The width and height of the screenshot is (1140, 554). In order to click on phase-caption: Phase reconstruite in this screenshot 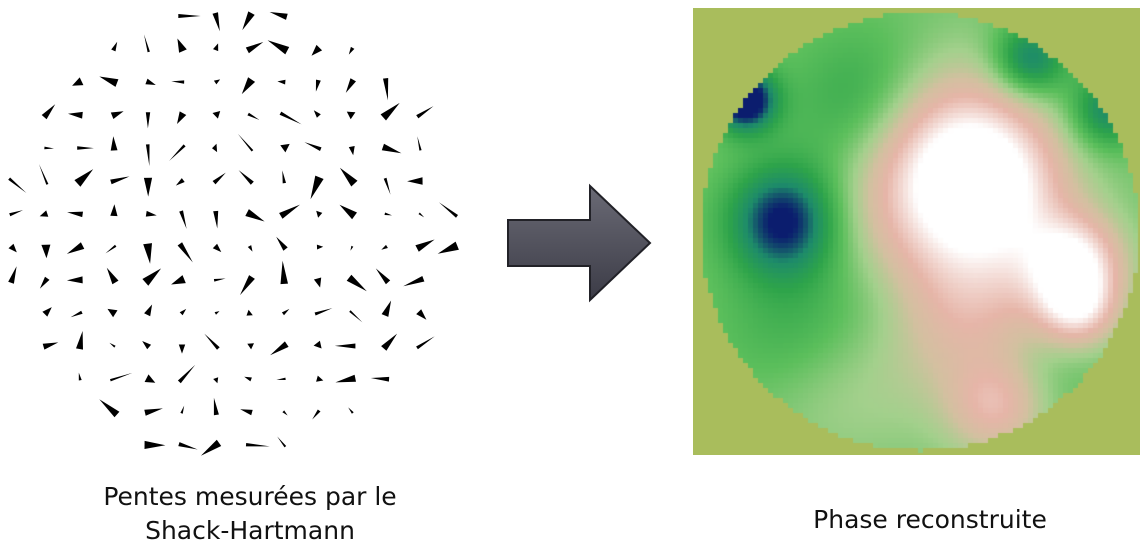, I will do `click(930, 519)`.